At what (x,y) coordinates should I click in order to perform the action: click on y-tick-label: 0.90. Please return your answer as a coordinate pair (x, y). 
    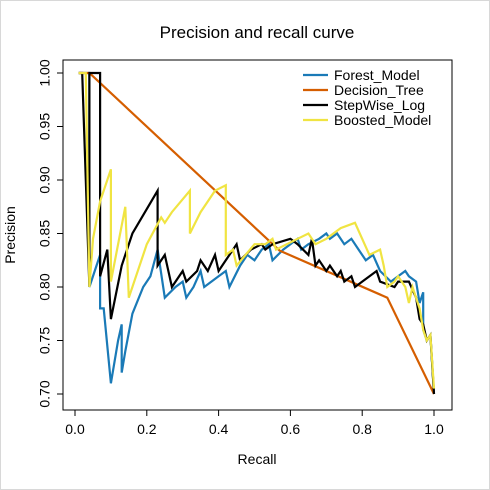
    Looking at the image, I should click on (45, 179).